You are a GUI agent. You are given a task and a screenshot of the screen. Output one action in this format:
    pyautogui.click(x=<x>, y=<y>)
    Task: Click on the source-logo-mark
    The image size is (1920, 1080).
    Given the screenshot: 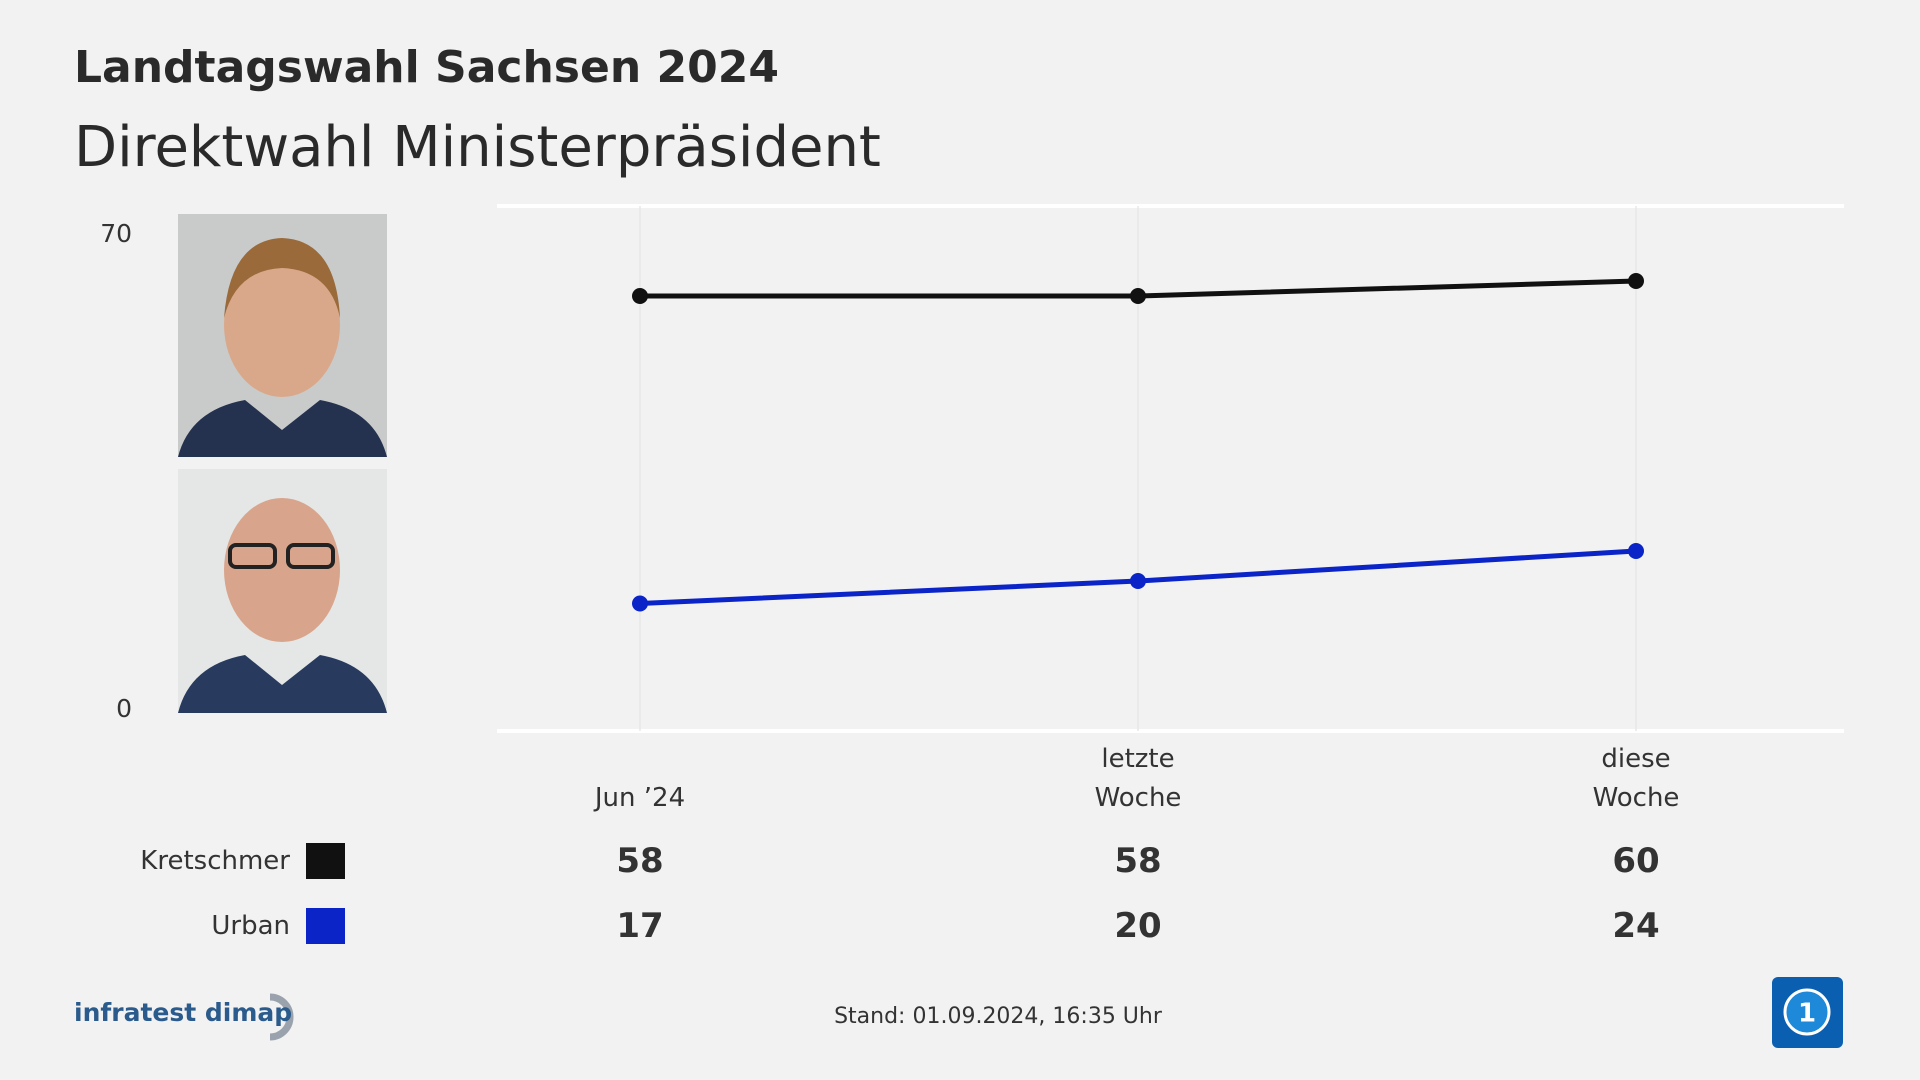 What is the action you would take?
    pyautogui.click(x=281, y=1017)
    